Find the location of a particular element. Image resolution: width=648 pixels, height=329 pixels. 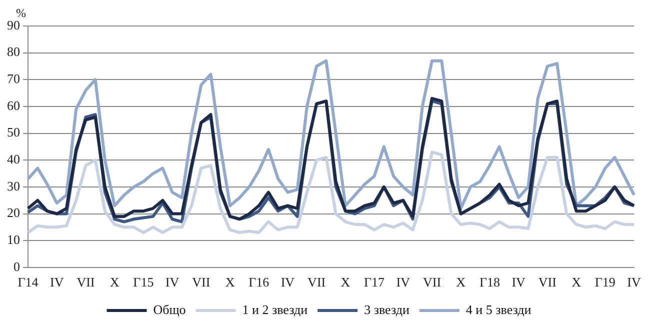

x-tick-label: Г16 is located at coordinates (259, 282).